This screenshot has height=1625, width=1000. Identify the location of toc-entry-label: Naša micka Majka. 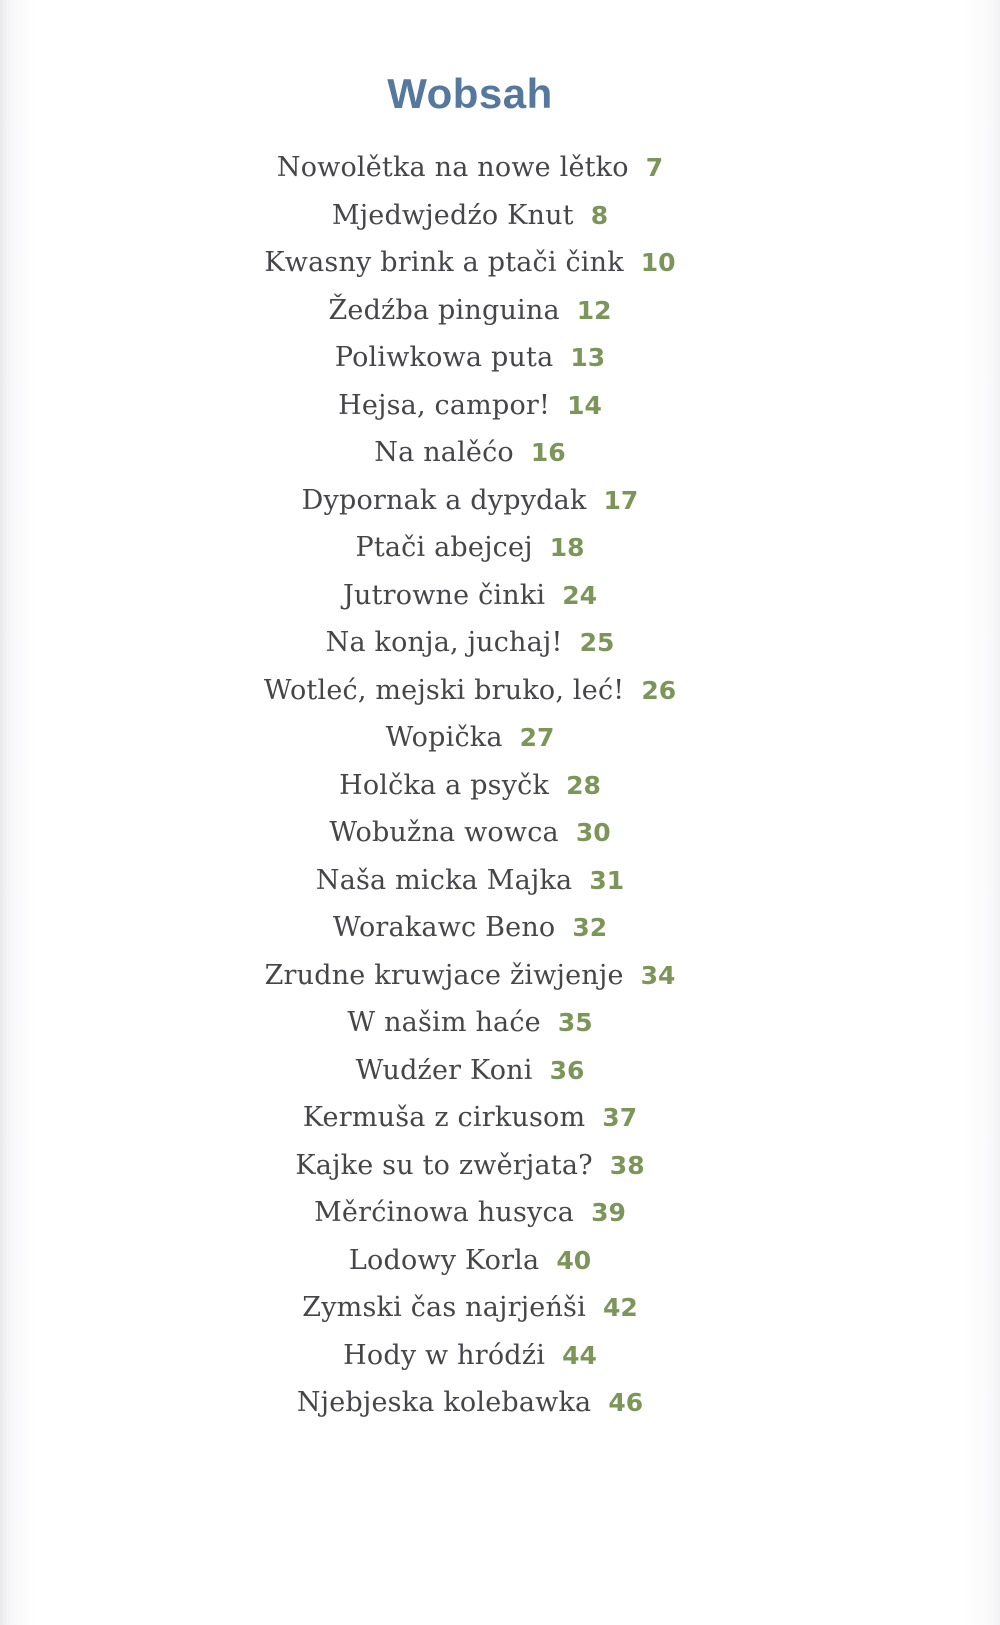
(444, 880).